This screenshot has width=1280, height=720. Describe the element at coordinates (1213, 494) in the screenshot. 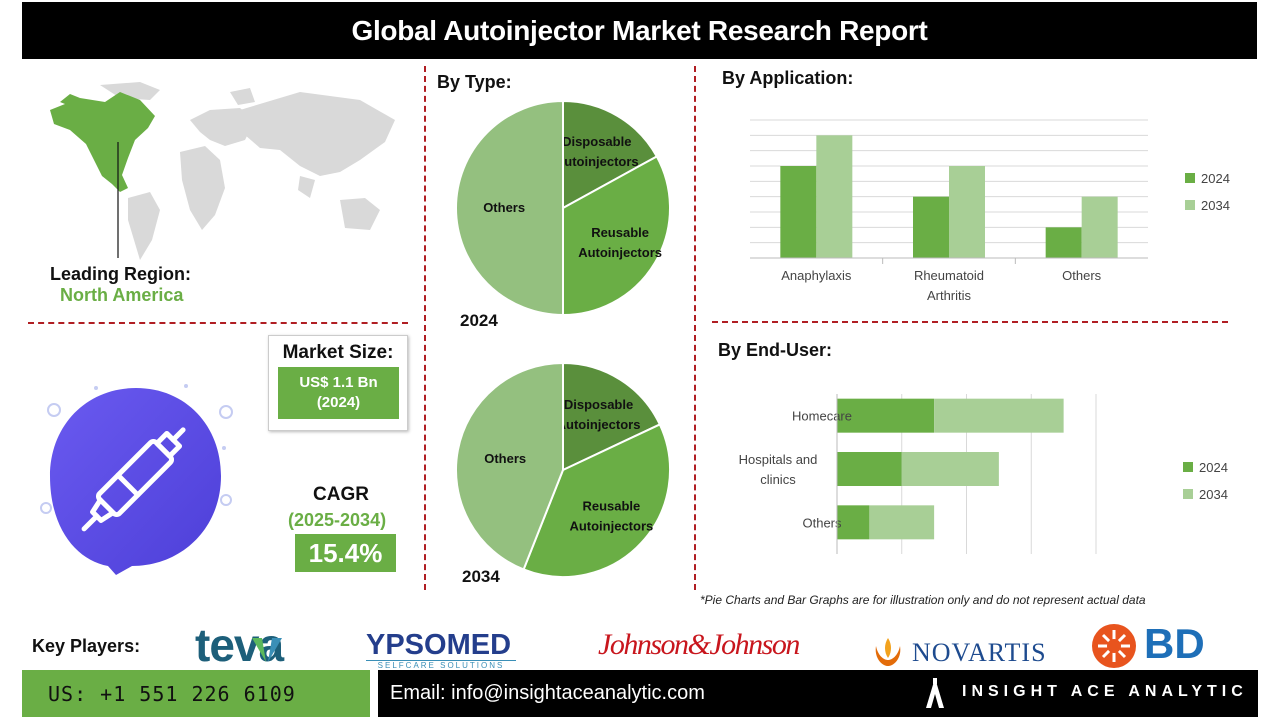

I see `end-legend-label-2034: 2034` at that location.